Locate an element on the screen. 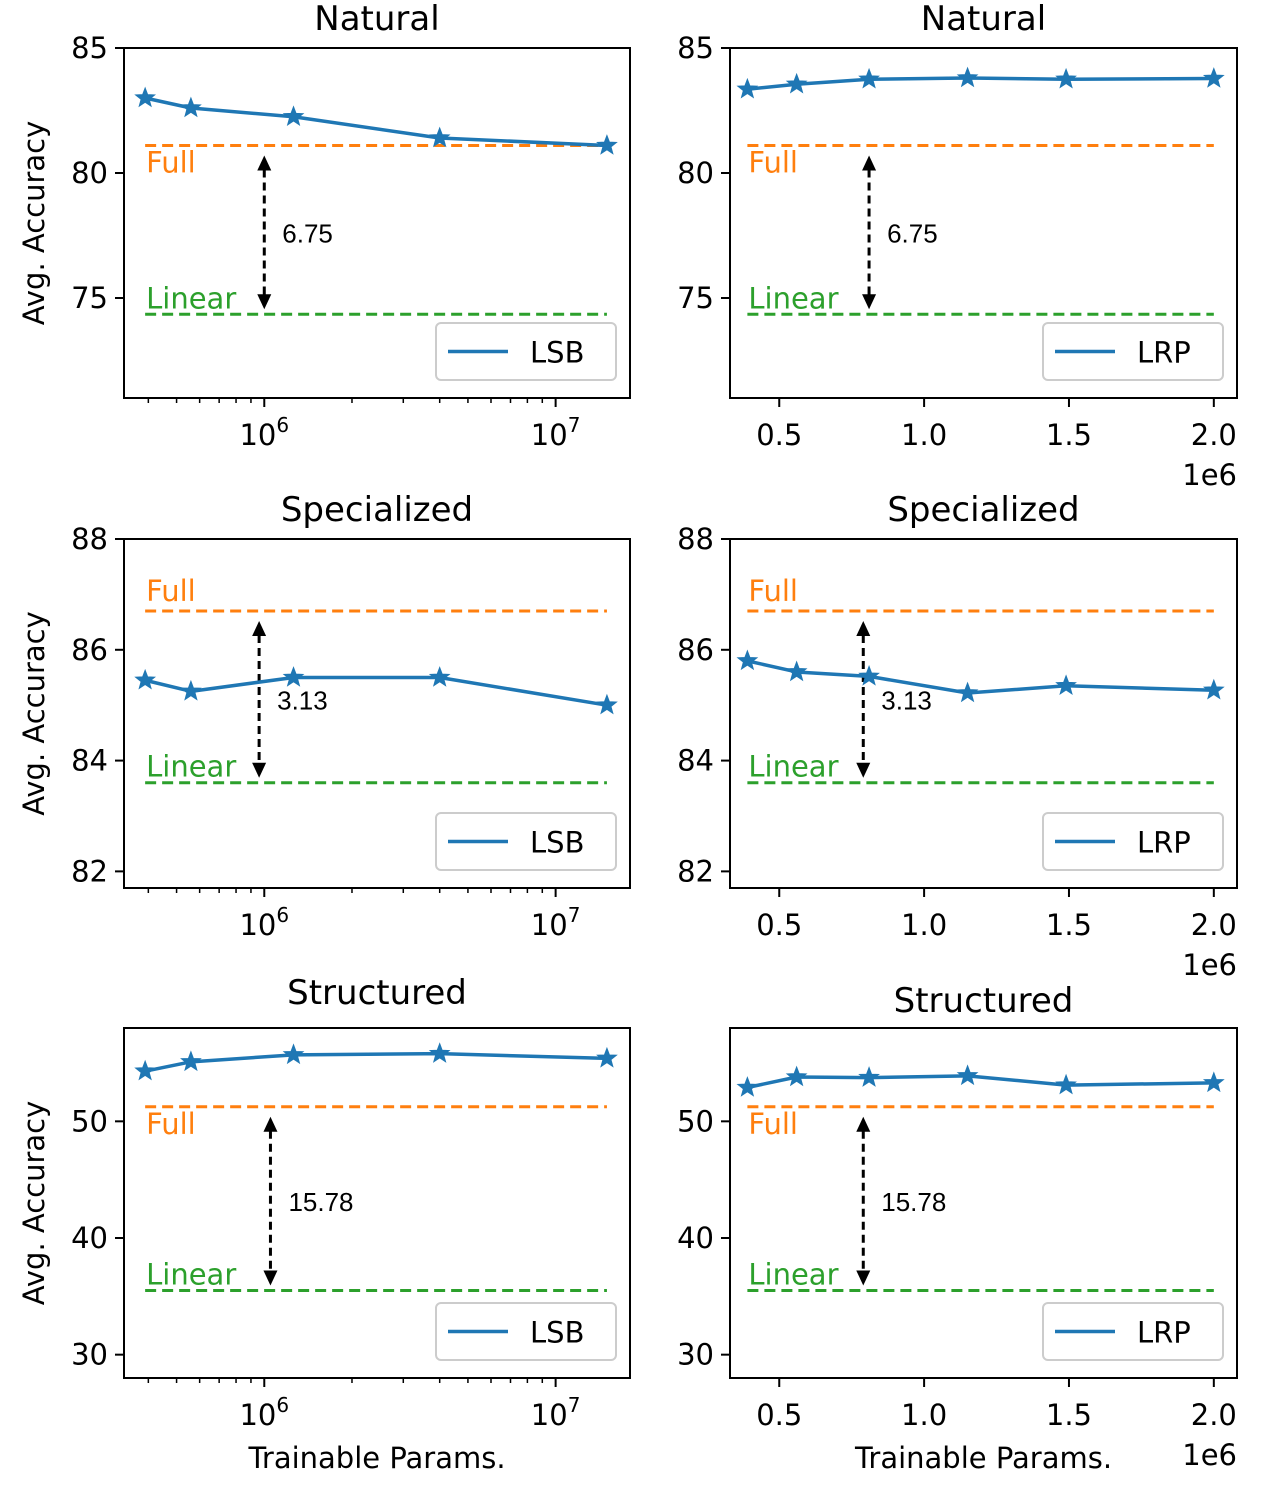 The image size is (1262, 1490). y-tick-label: 30 is located at coordinates (695, 1355).